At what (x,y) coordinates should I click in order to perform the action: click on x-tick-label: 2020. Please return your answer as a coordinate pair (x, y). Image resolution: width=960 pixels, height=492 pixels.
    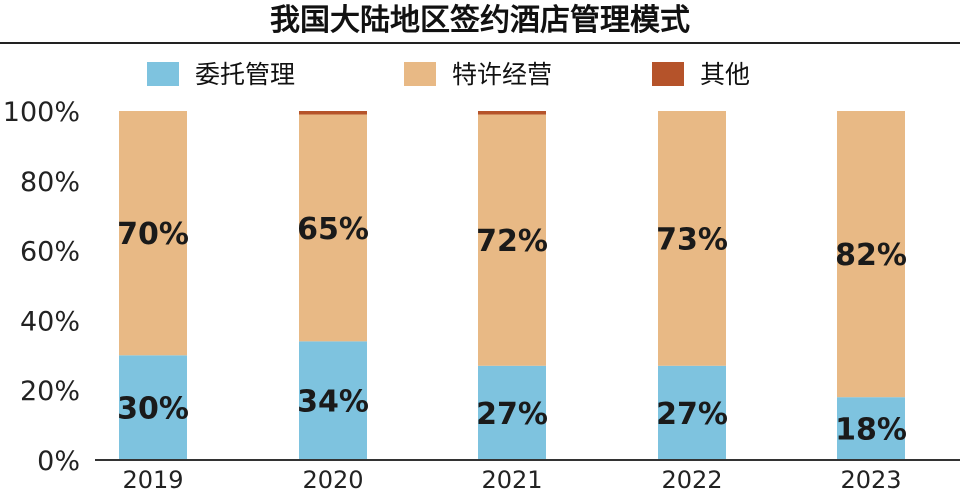
    Looking at the image, I should click on (332, 479).